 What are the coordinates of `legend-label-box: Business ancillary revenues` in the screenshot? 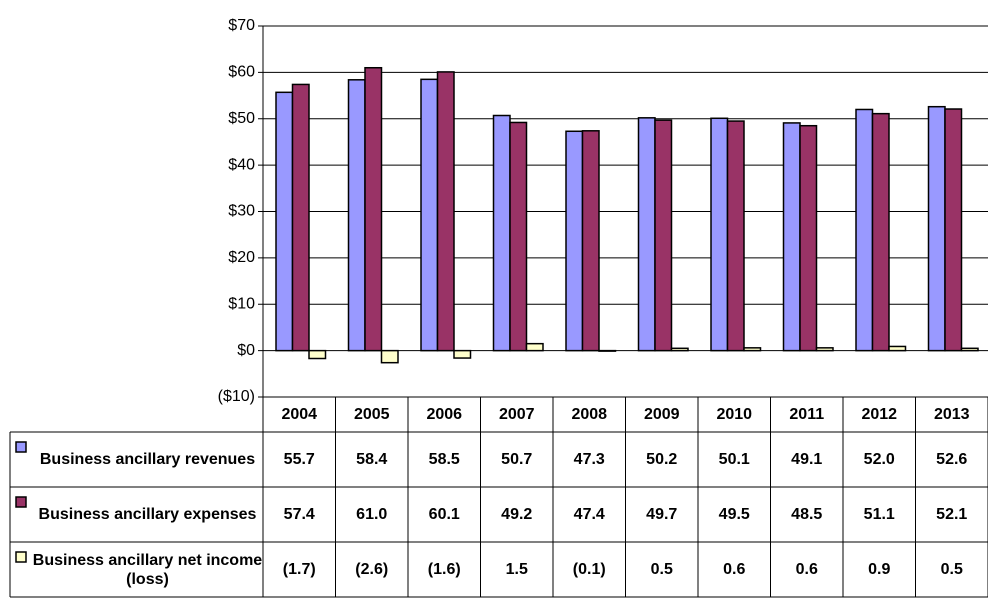 It's located at (147, 459).